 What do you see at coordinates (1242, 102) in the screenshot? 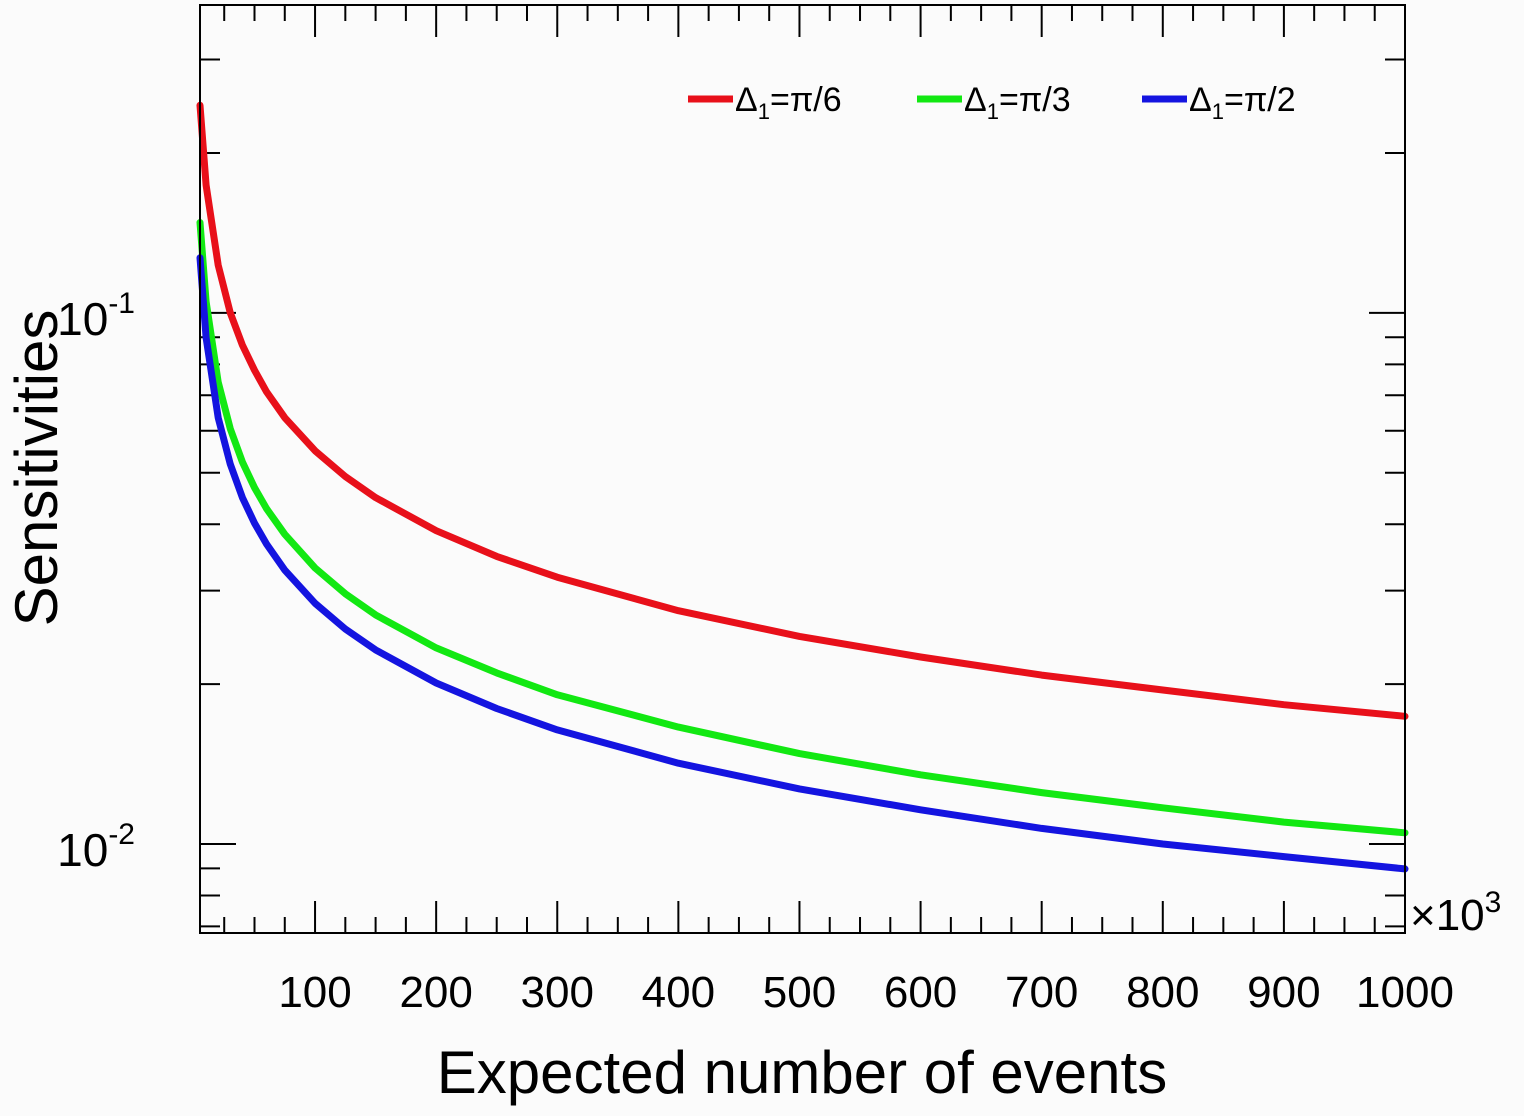
I see `legend-label: Δ1=π/2` at bounding box center [1242, 102].